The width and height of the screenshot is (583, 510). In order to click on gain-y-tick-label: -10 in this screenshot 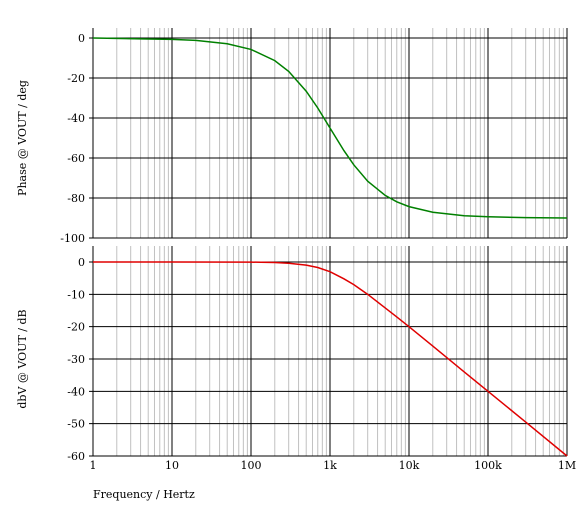, I will do `click(76, 294)`.